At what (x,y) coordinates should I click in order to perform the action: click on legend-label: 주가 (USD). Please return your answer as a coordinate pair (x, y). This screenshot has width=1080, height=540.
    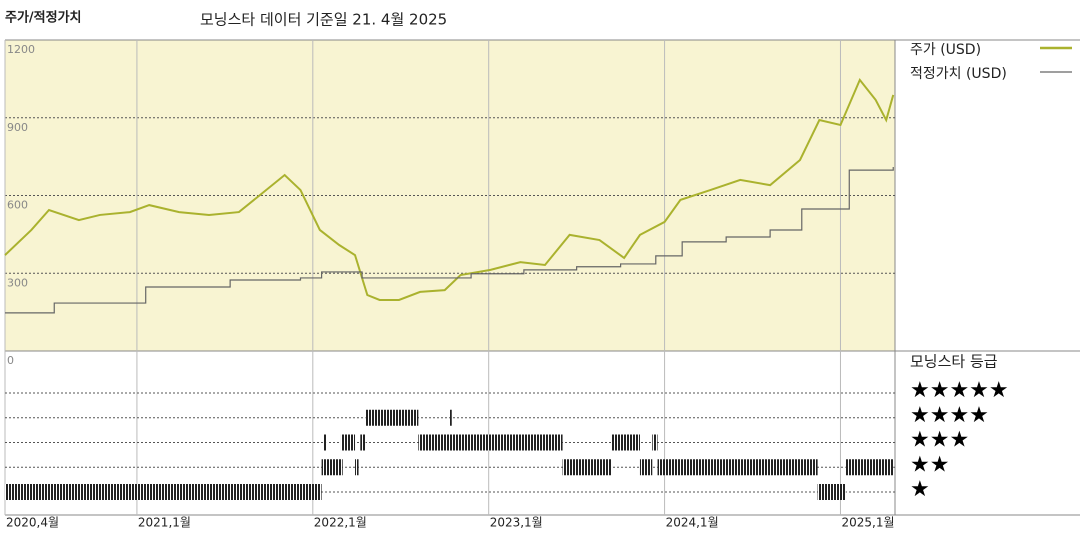
    Looking at the image, I should click on (945, 50).